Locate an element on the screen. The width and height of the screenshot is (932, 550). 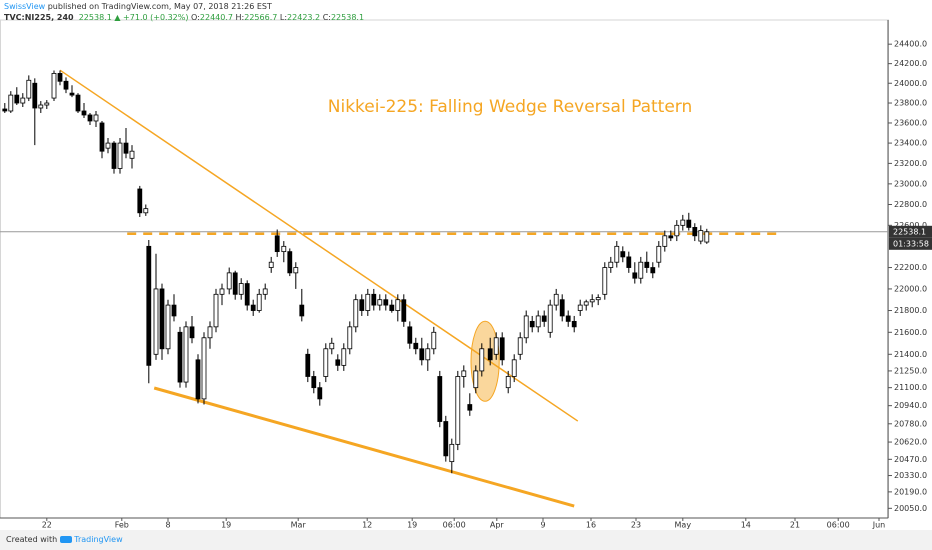
highlight-ellipse is located at coordinates (485, 361).